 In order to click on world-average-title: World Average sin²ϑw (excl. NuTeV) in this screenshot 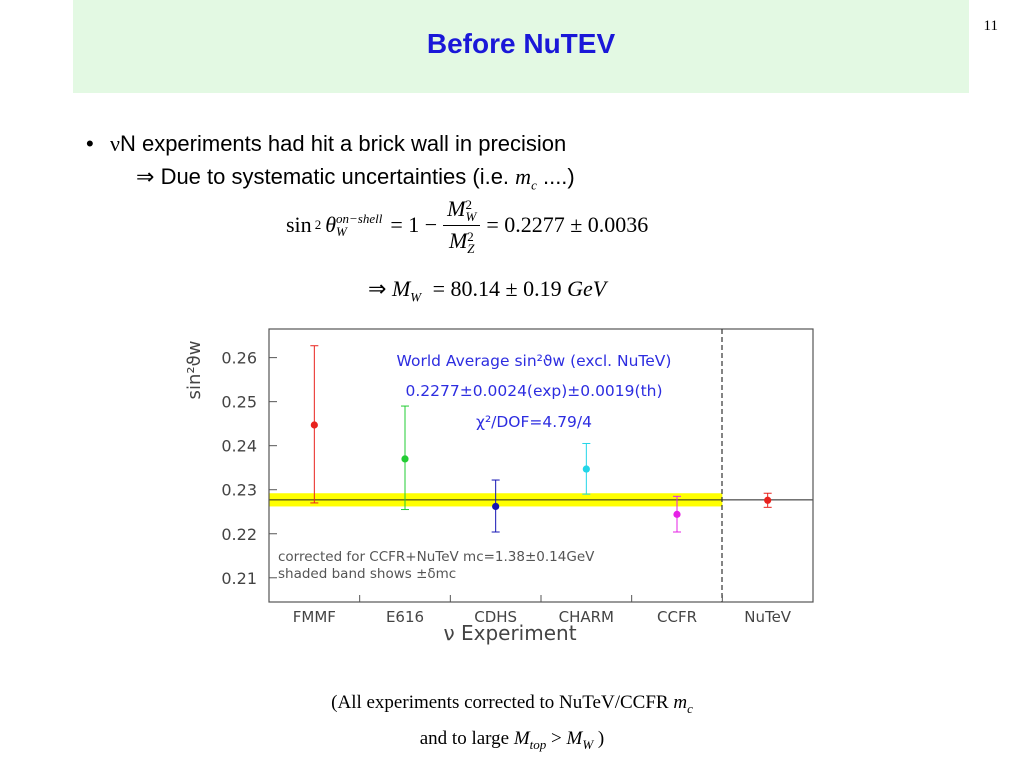, I will do `click(534, 361)`.